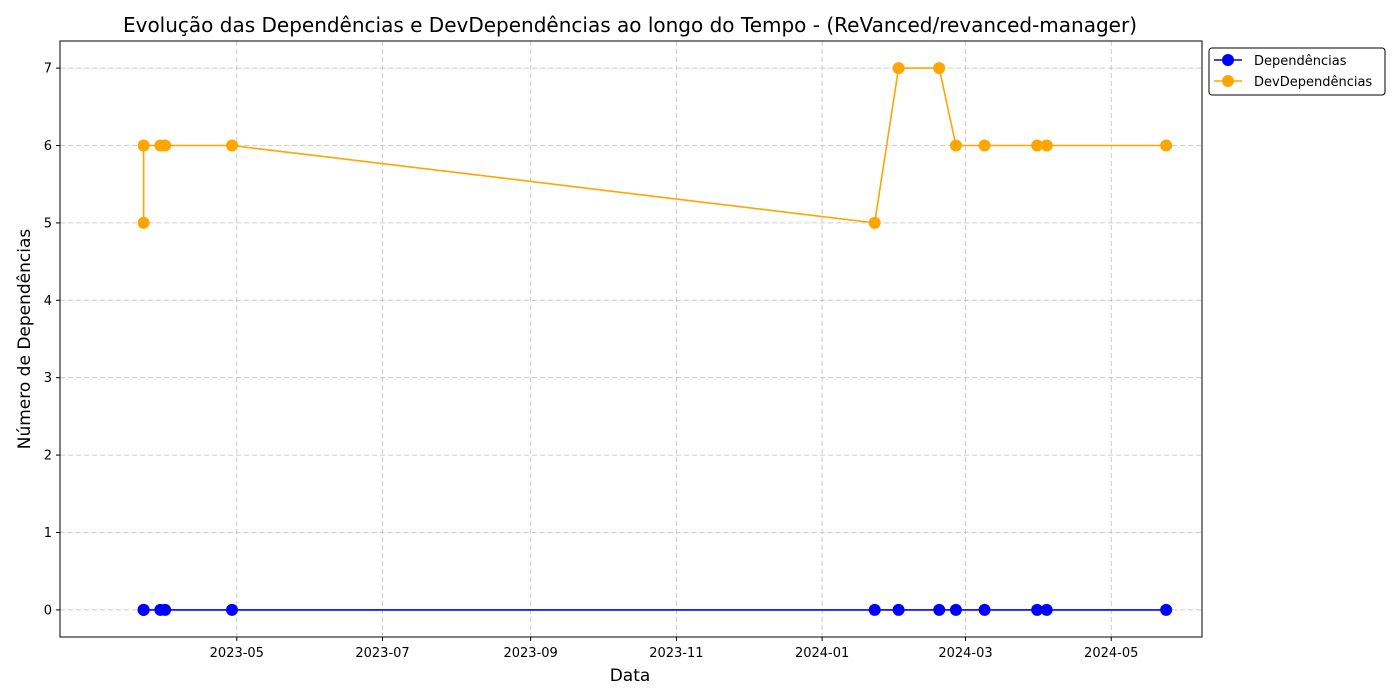 The image size is (1400, 700). Describe the element at coordinates (48, 146) in the screenshot. I see `y-tick-label: 6` at that location.